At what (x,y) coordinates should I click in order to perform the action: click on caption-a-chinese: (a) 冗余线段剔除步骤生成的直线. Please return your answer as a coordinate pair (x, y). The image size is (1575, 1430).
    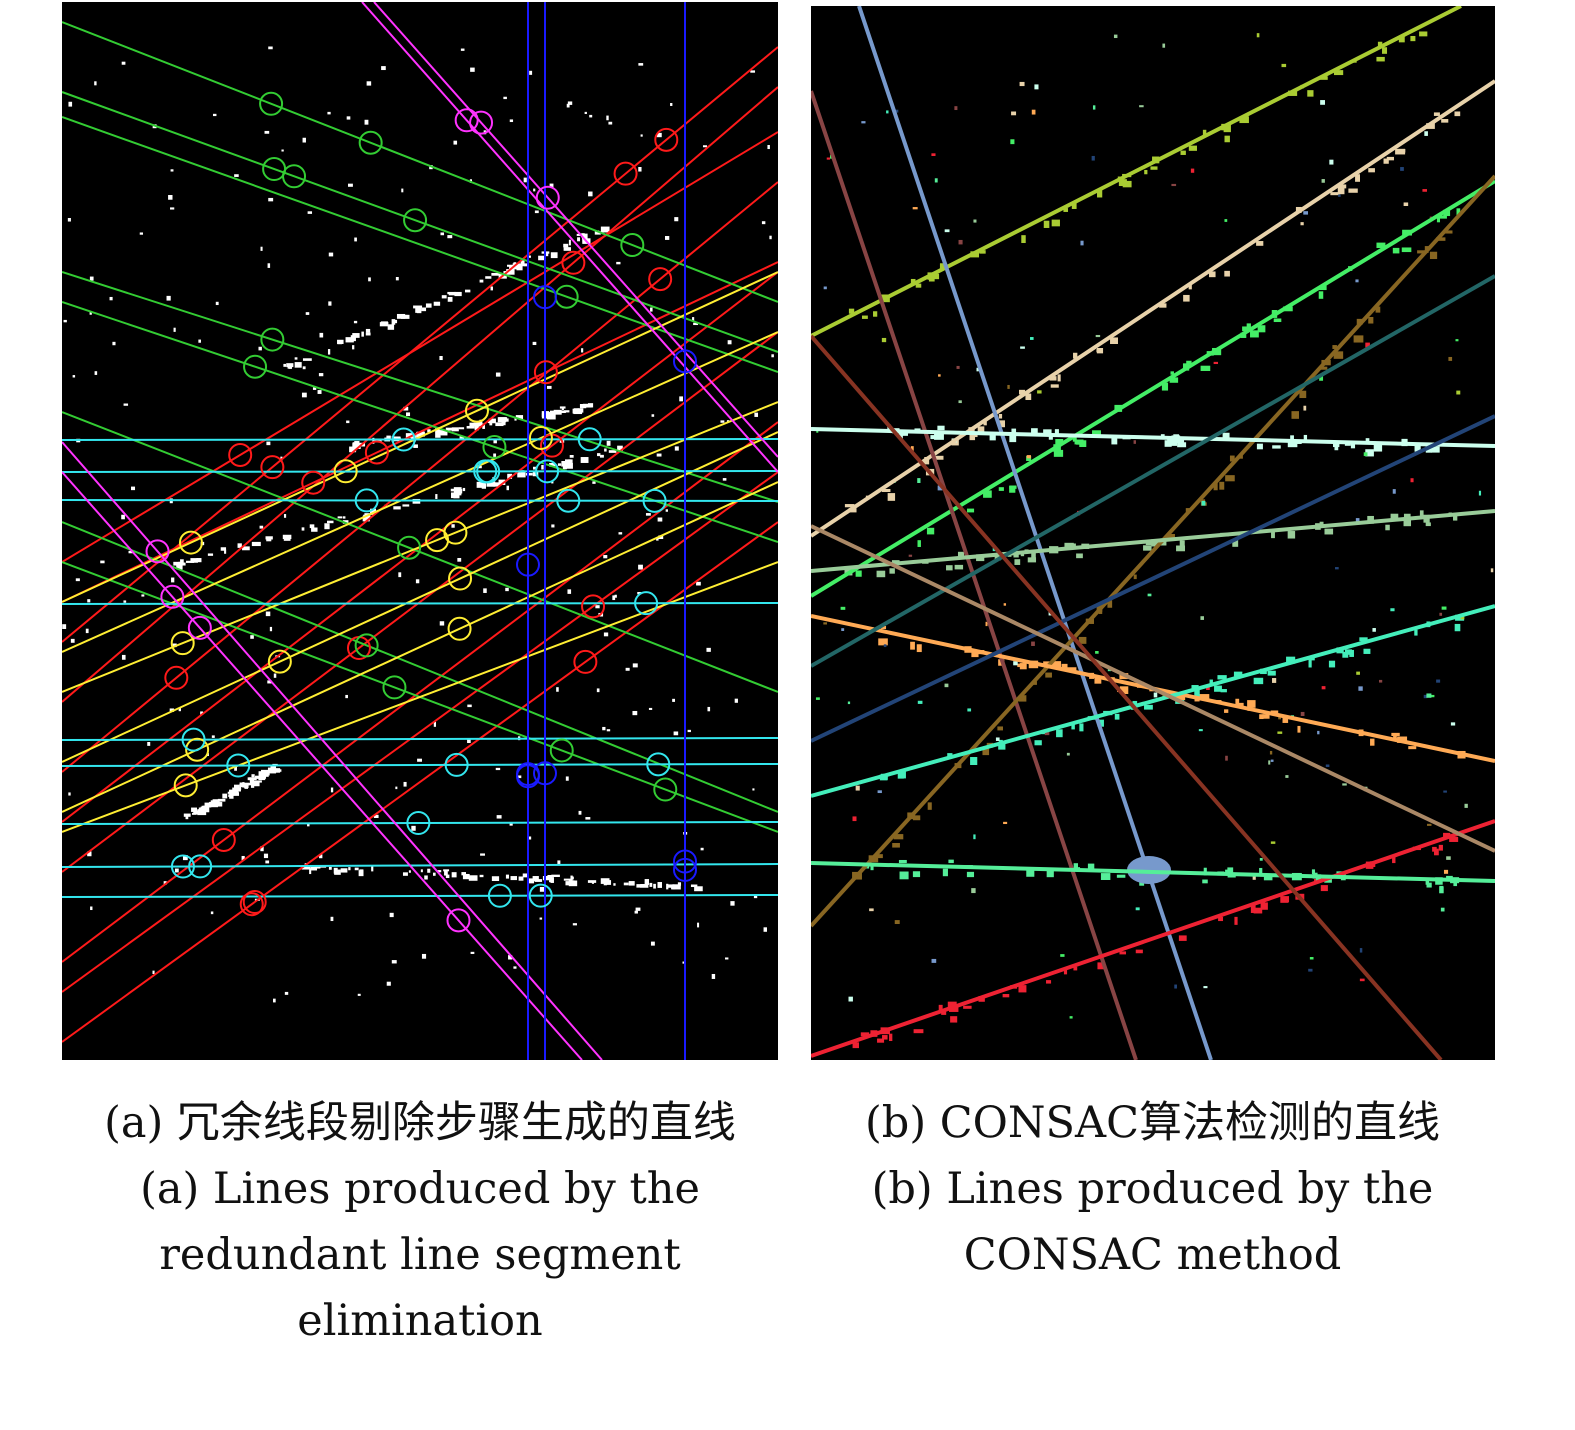
    Looking at the image, I should click on (420, 1123).